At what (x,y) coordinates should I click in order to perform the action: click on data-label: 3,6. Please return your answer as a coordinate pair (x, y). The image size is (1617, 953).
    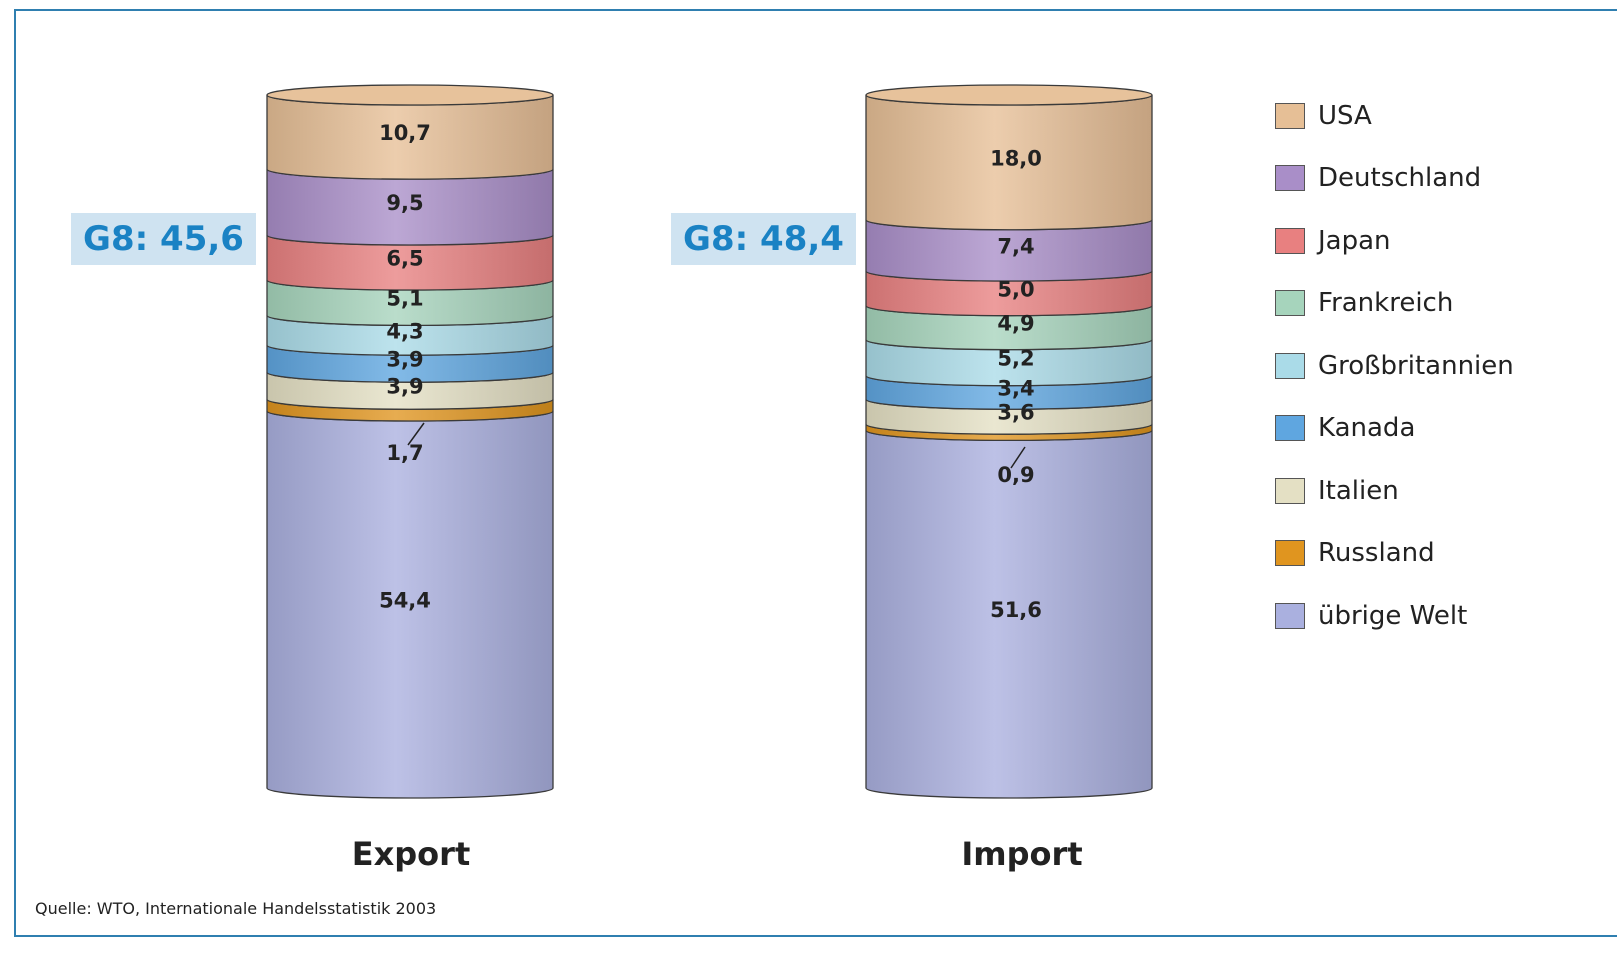
    Looking at the image, I should click on (1015, 413).